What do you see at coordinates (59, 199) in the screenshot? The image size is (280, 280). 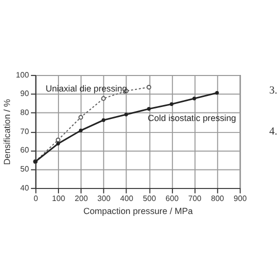 I see `x-tick-label: 100` at bounding box center [59, 199].